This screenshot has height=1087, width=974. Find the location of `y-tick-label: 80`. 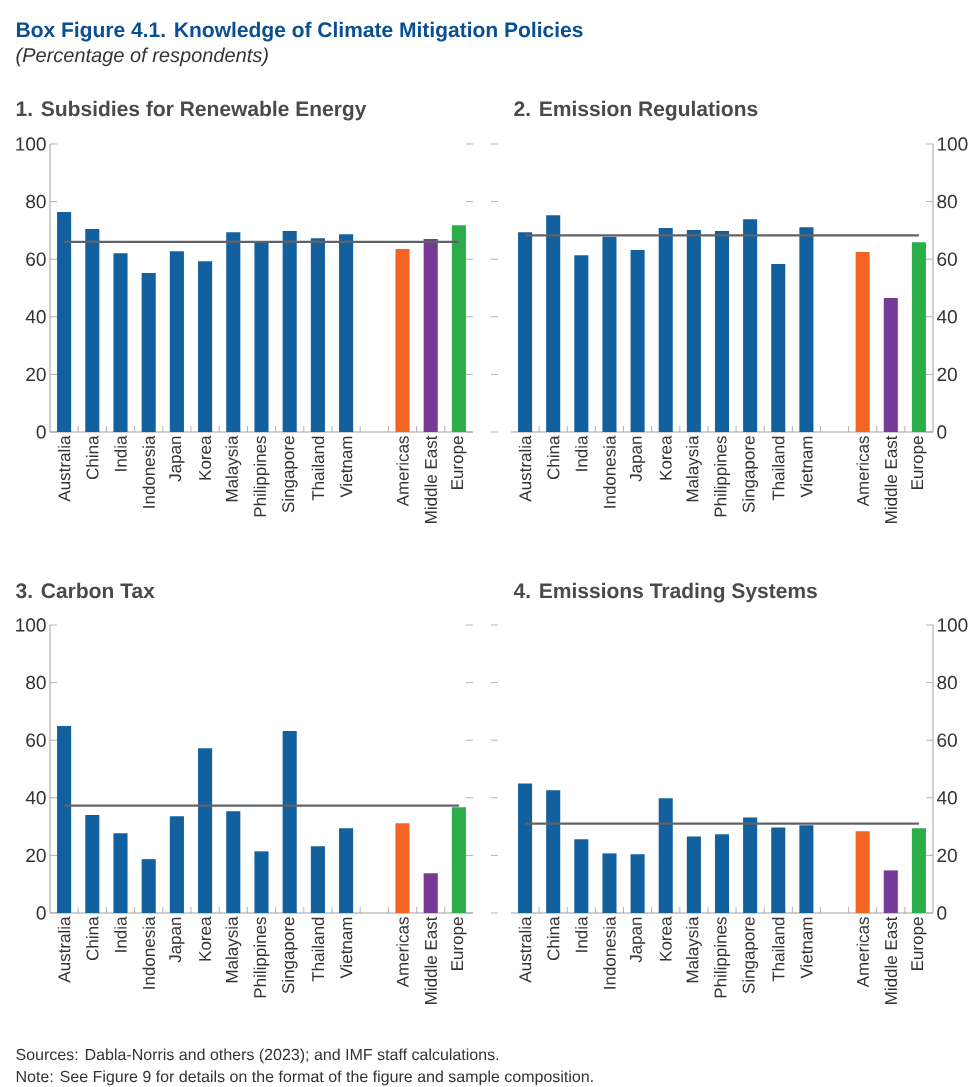

y-tick-label: 80 is located at coordinates (36, 201).